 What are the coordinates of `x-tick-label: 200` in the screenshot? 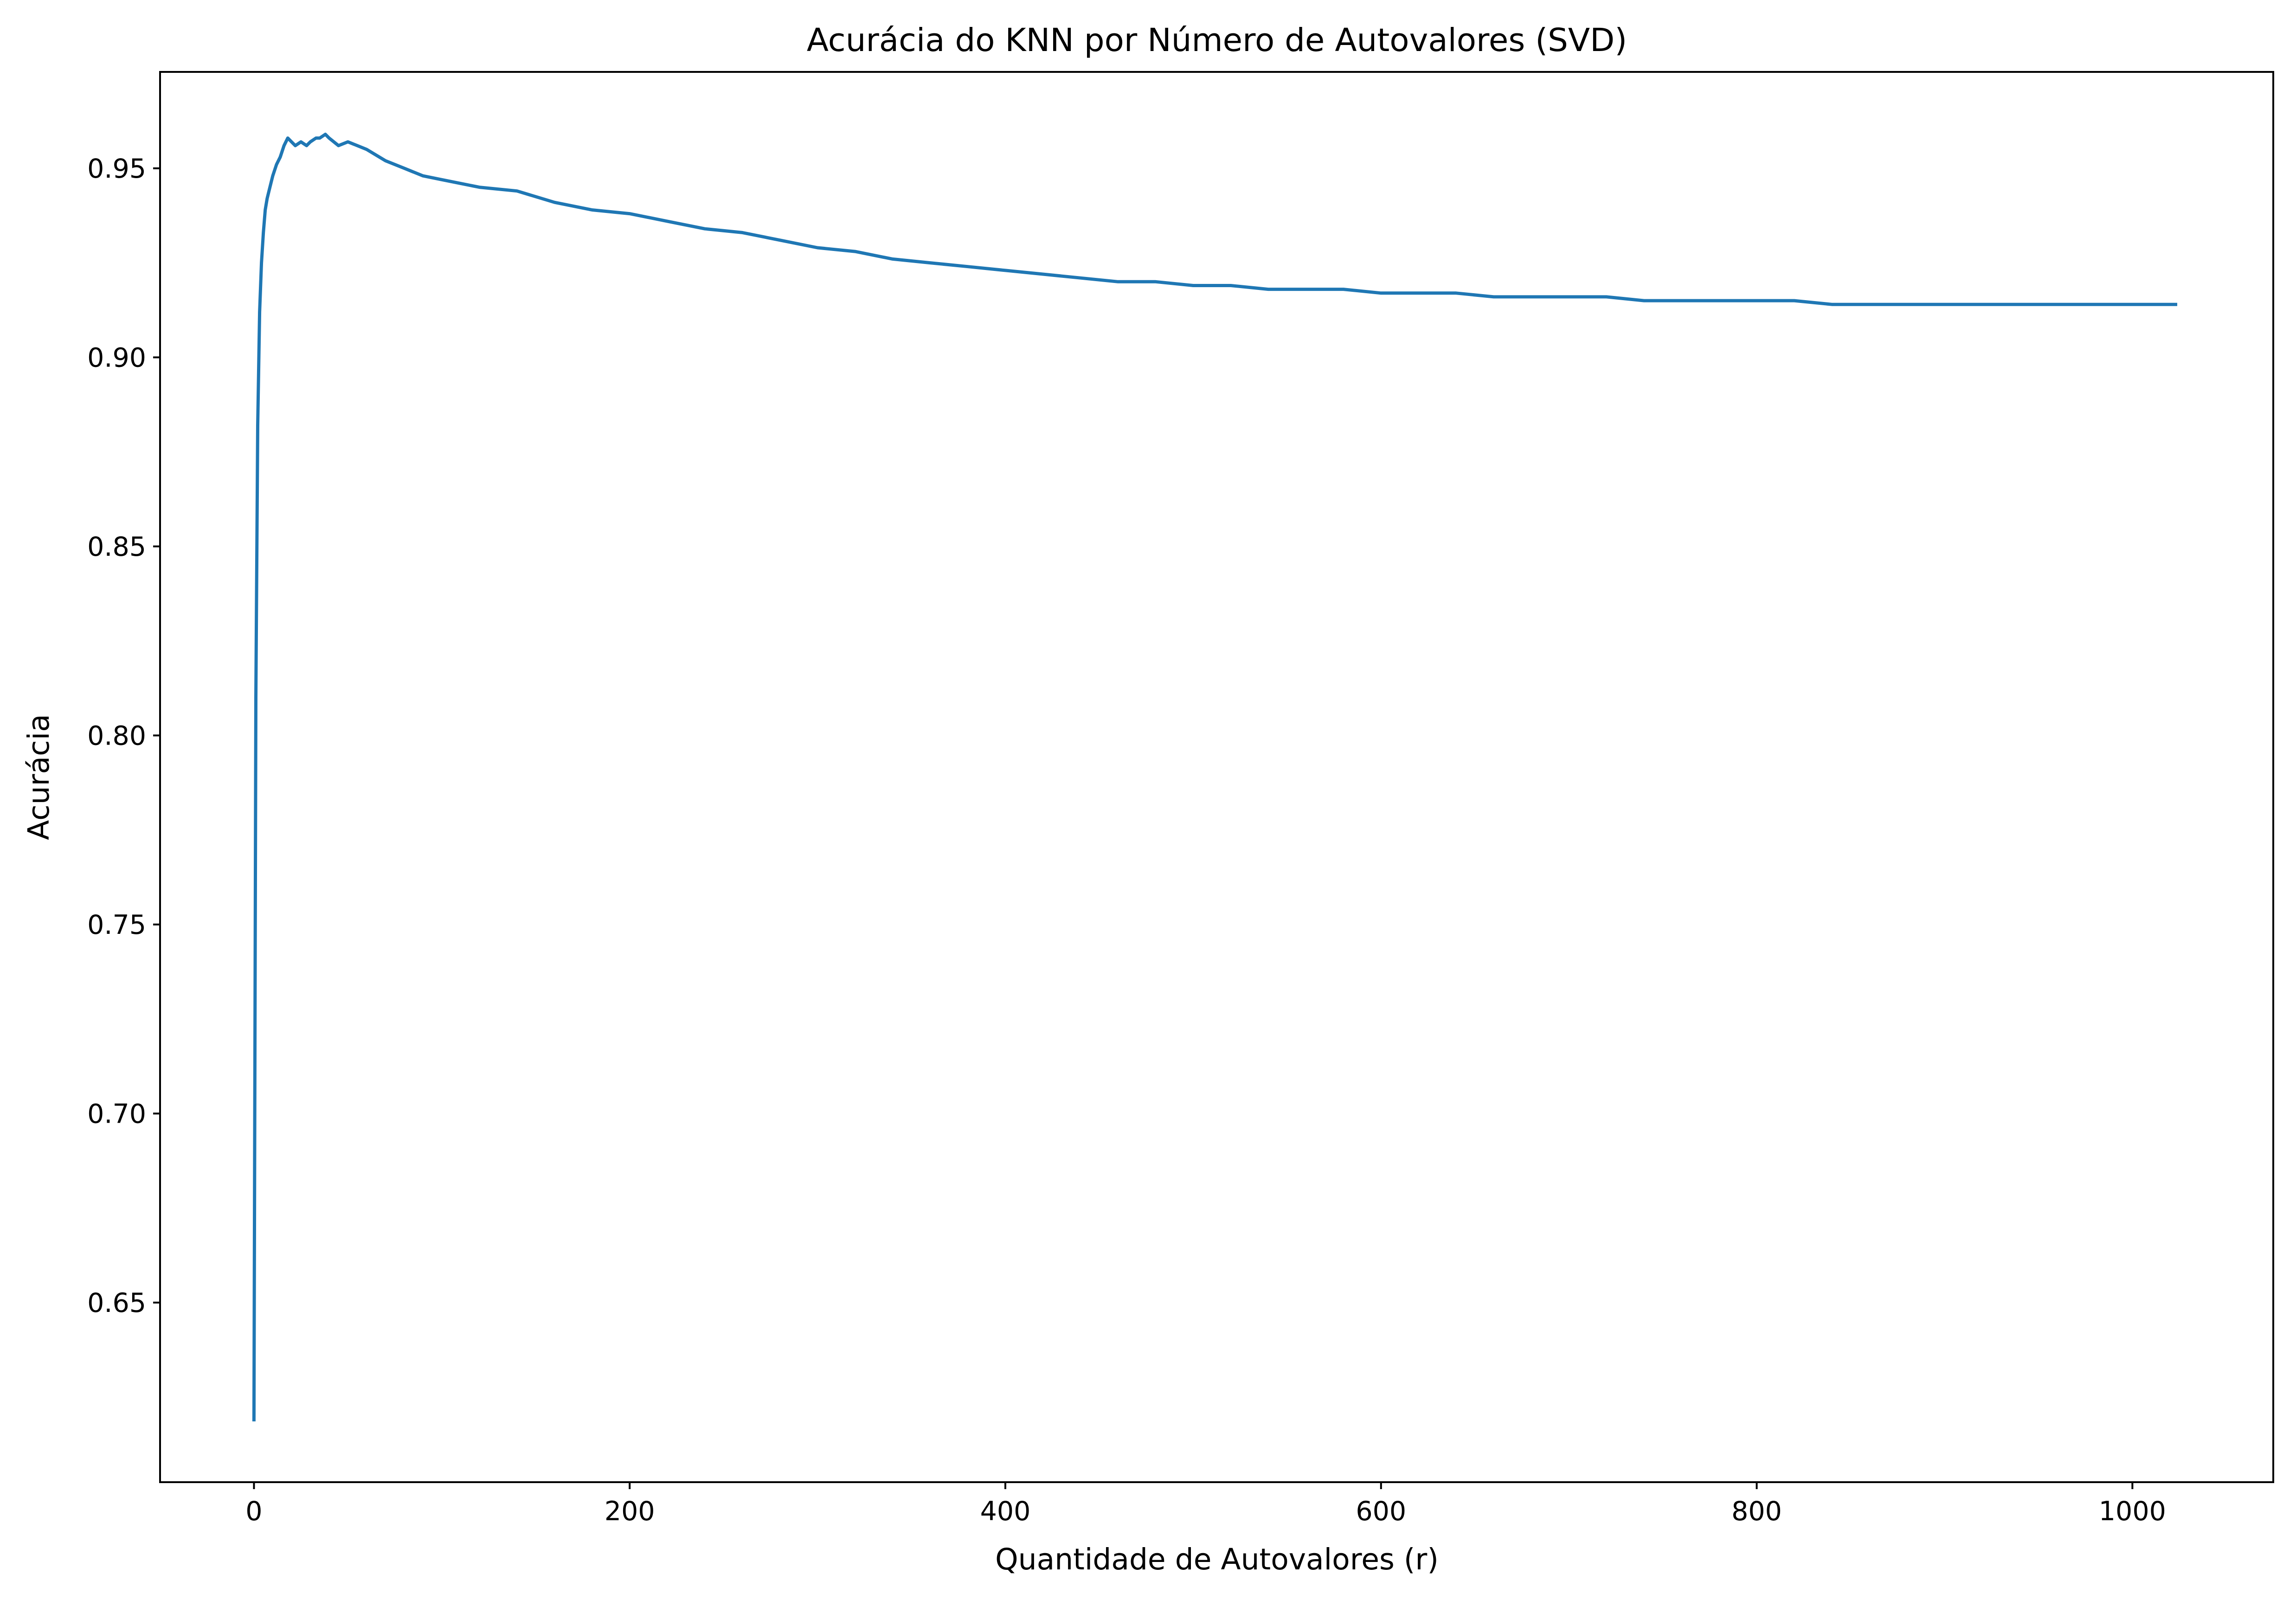 It's located at (630, 1511).